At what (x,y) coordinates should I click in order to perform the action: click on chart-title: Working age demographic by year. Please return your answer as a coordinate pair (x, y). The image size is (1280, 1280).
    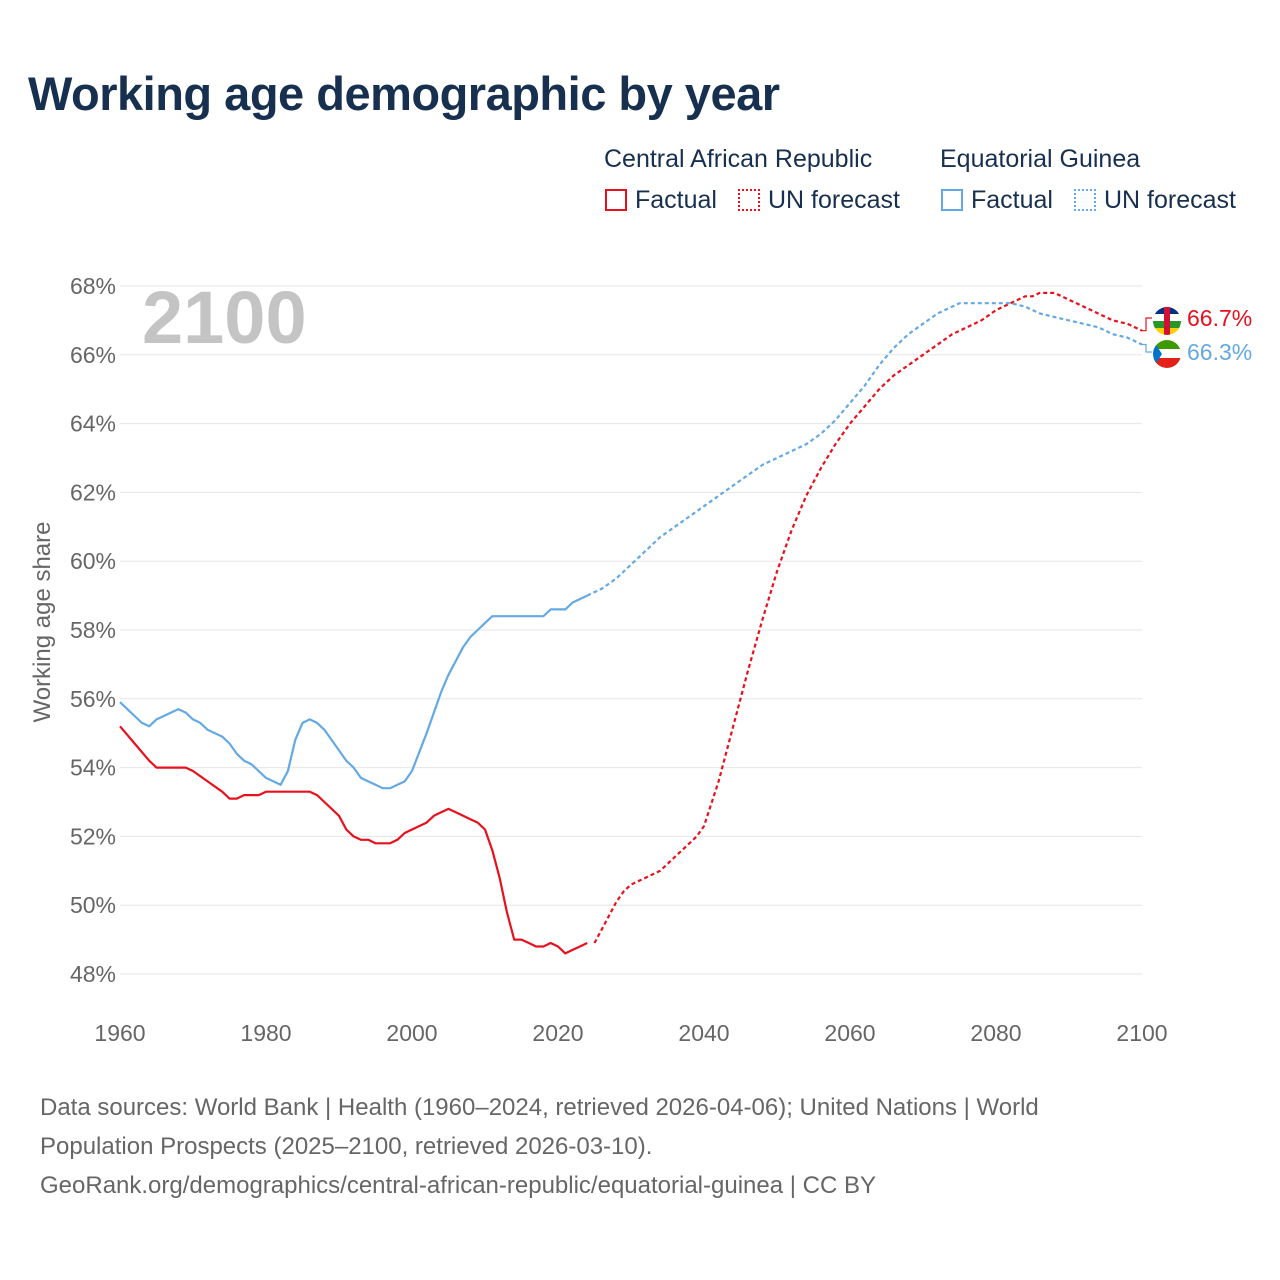
    Looking at the image, I should click on (404, 93).